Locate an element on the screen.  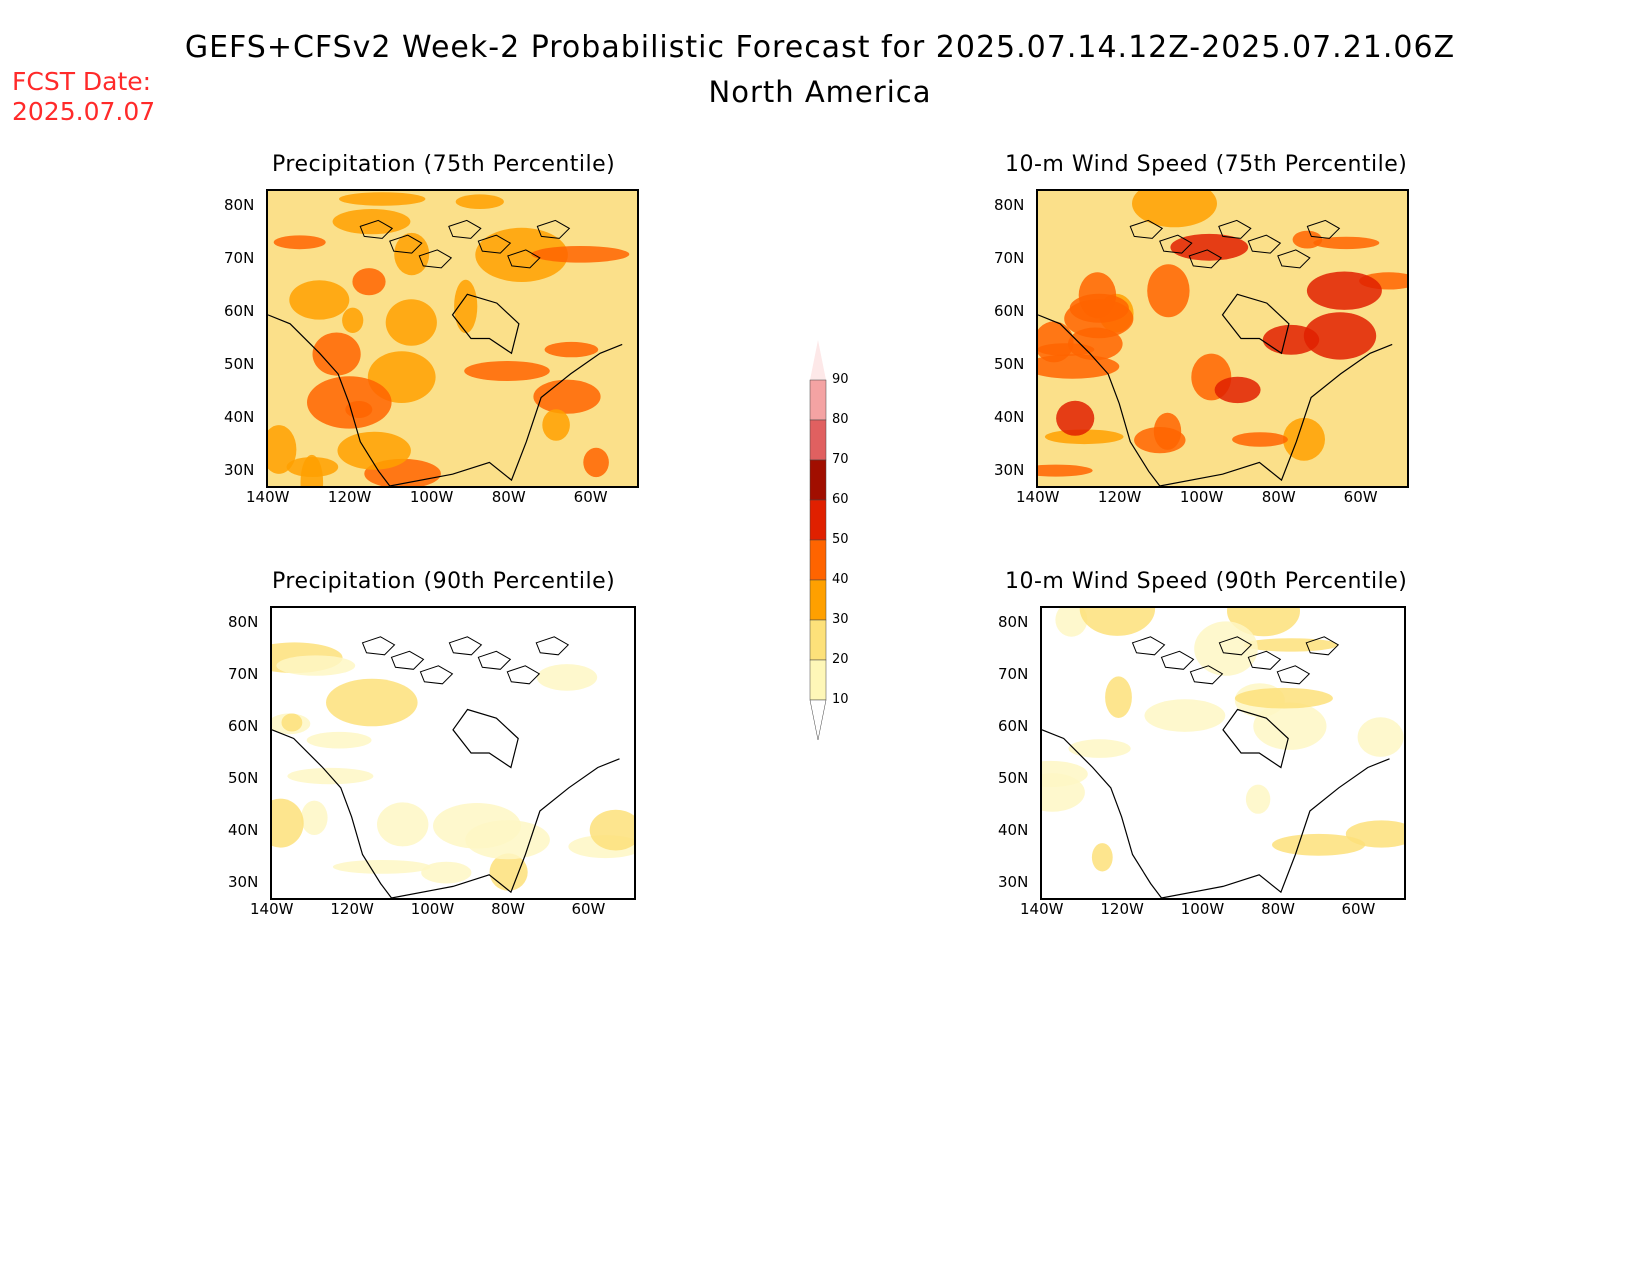
colorbar-label: 30 is located at coordinates (840, 619).